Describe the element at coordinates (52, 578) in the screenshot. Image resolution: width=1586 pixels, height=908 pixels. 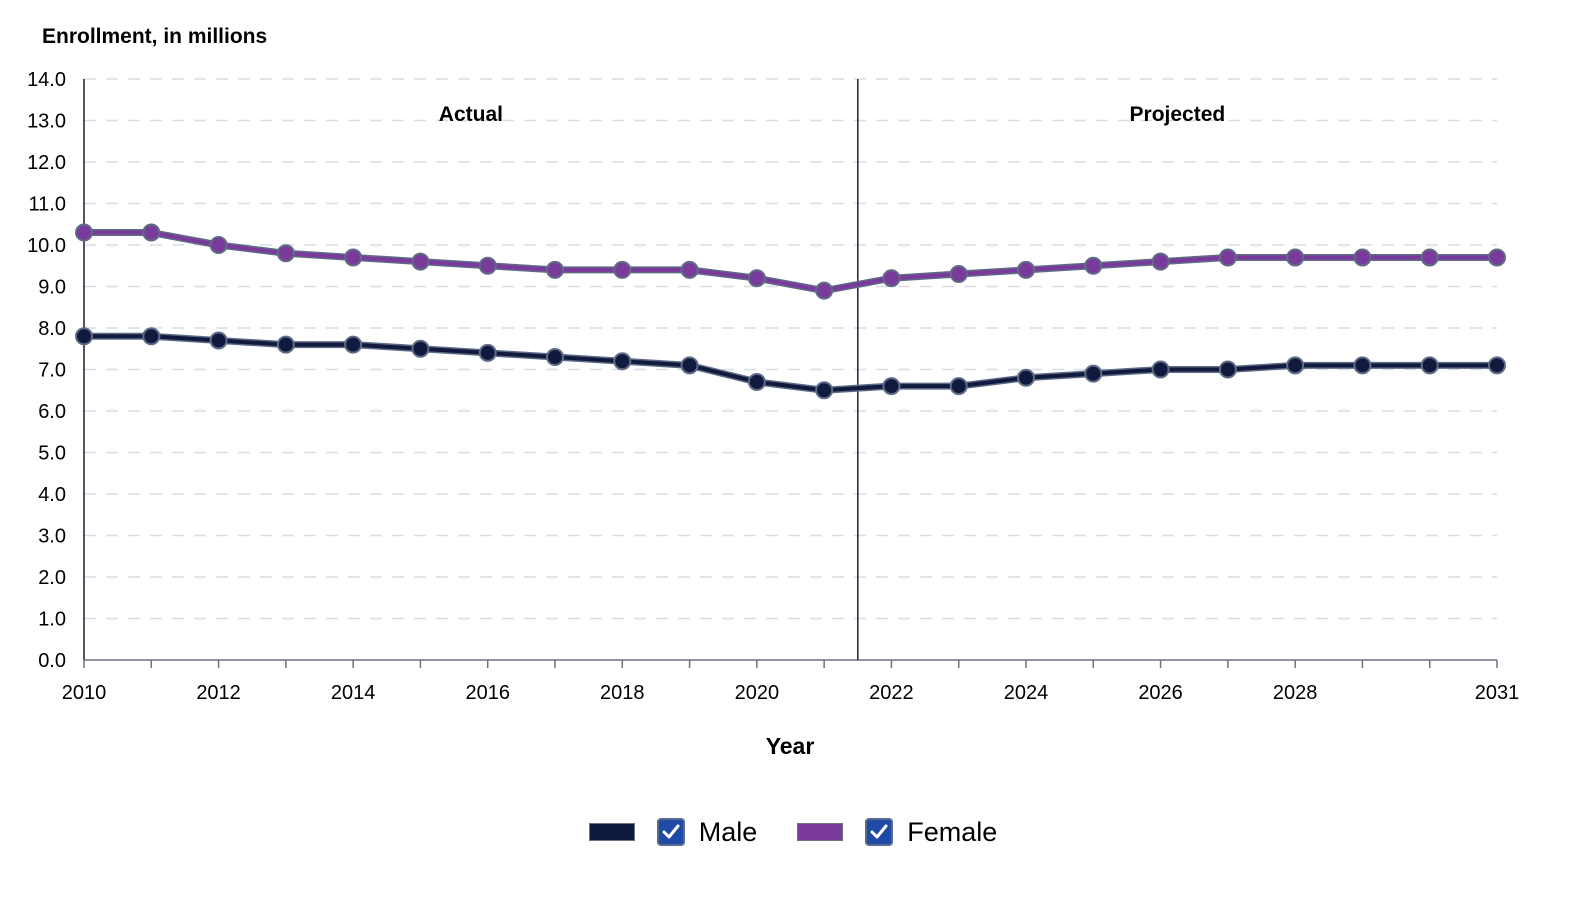
I see `y-tick-label: 2.0` at that location.